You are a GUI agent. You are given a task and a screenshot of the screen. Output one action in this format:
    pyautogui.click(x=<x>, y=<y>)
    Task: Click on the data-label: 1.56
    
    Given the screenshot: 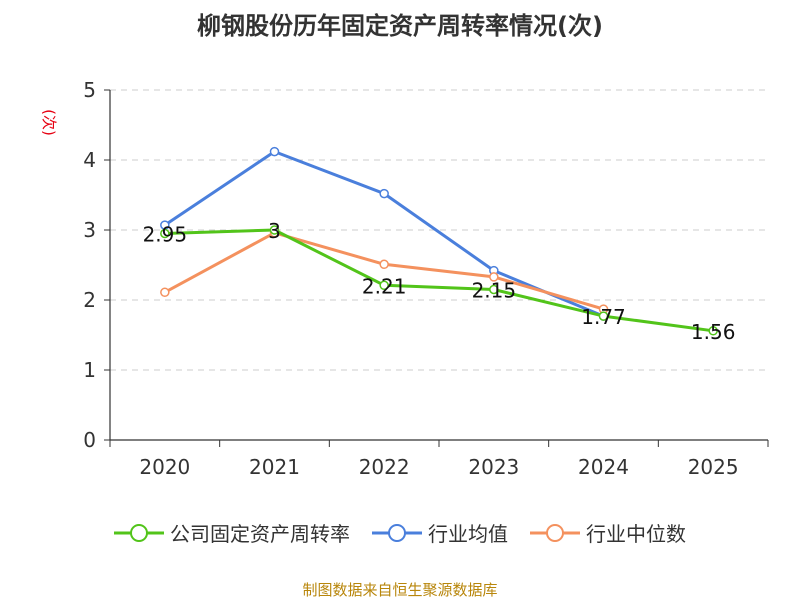 What is the action you would take?
    pyautogui.click(x=713, y=332)
    